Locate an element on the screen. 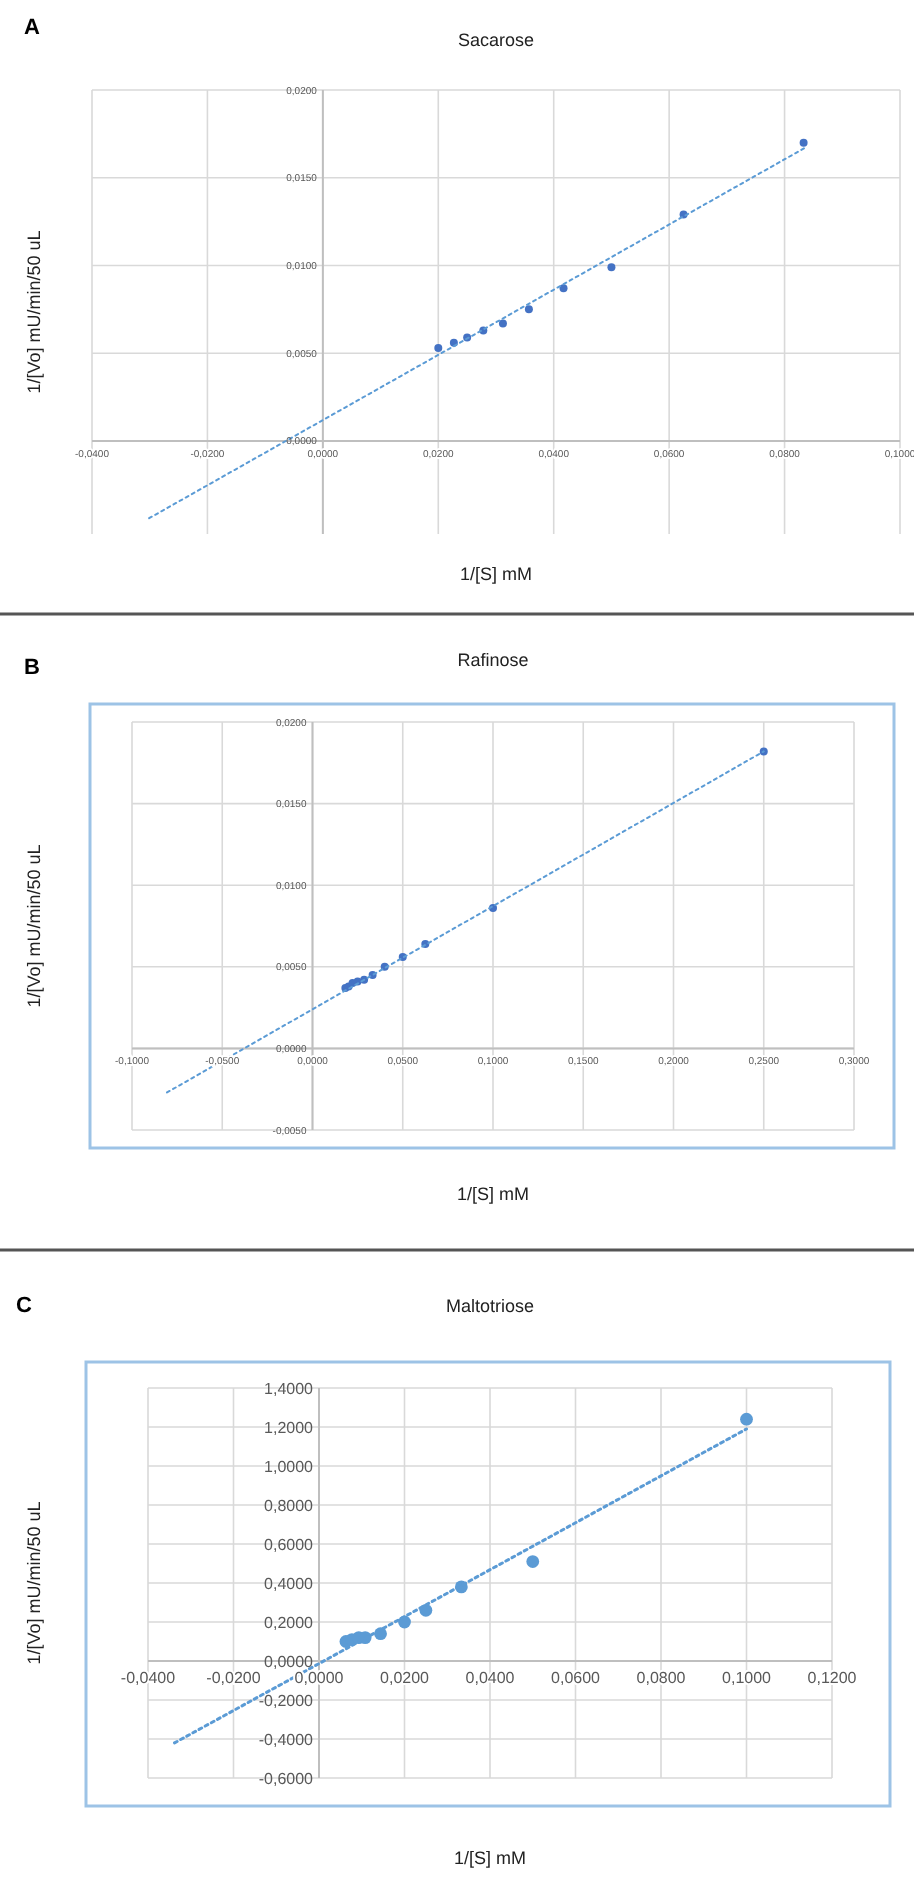 Image resolution: width=914 pixels, height=1878 pixels. x-tick-label: 0,0600 is located at coordinates (576, 1678).